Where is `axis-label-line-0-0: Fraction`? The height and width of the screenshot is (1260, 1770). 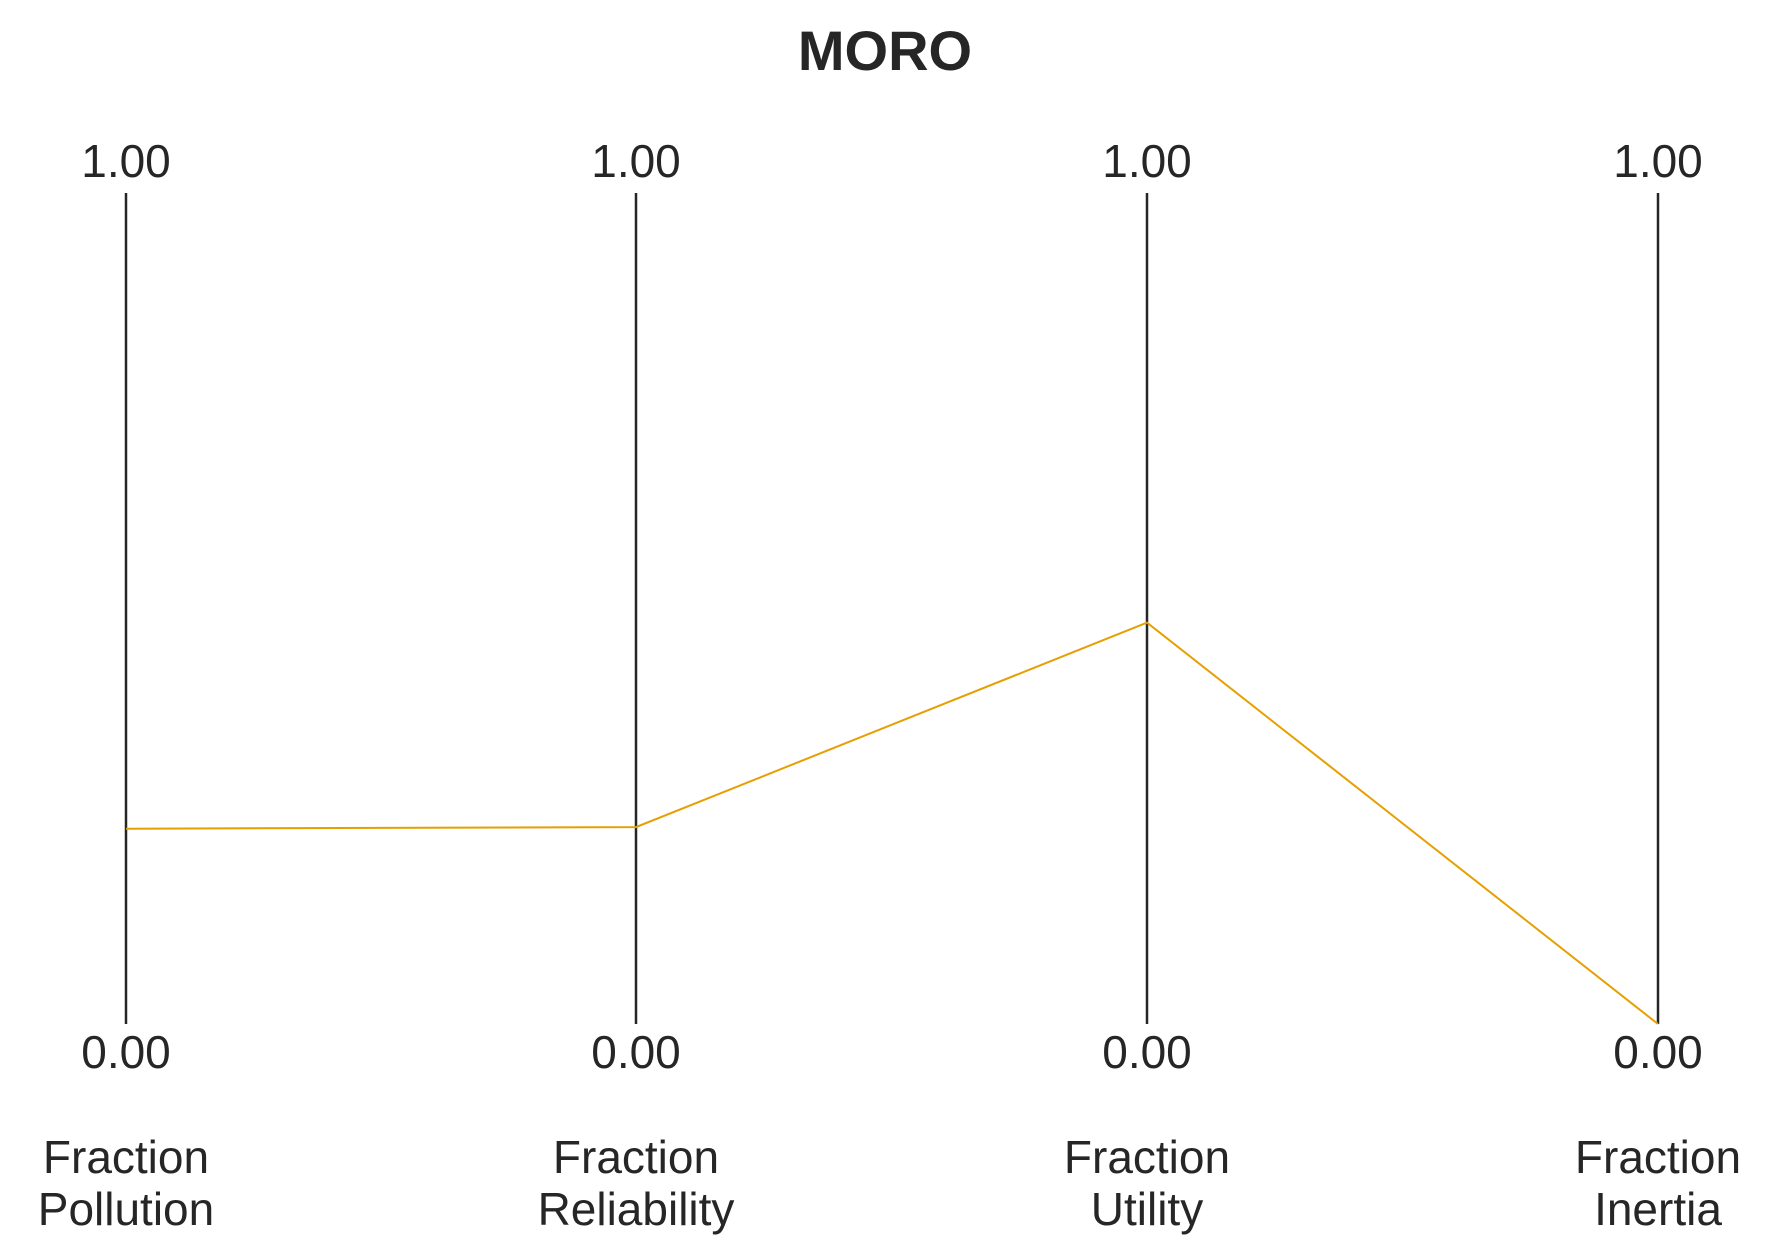
axis-label-line-0-0: Fraction is located at coordinates (126, 1157).